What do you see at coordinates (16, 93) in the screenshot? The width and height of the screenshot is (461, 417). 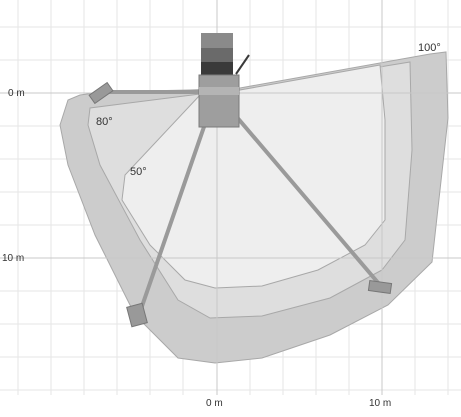 I see `y-axis-label-0m: 0 m` at bounding box center [16, 93].